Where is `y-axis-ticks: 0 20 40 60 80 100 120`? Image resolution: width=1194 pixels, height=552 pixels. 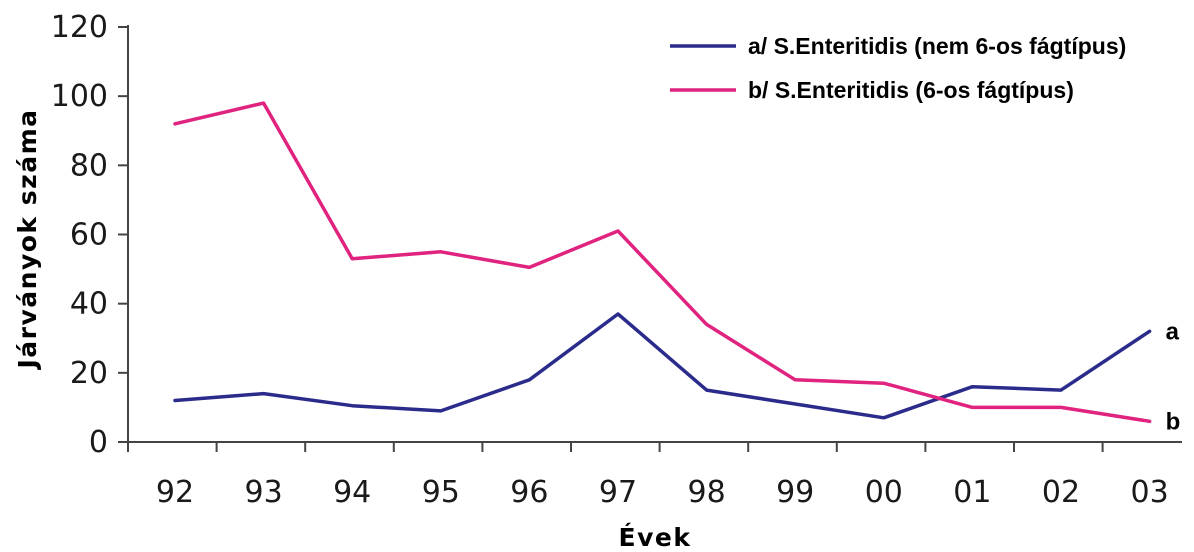
y-axis-ticks: 0 20 40 60 80 100 120 is located at coordinates (89, 235).